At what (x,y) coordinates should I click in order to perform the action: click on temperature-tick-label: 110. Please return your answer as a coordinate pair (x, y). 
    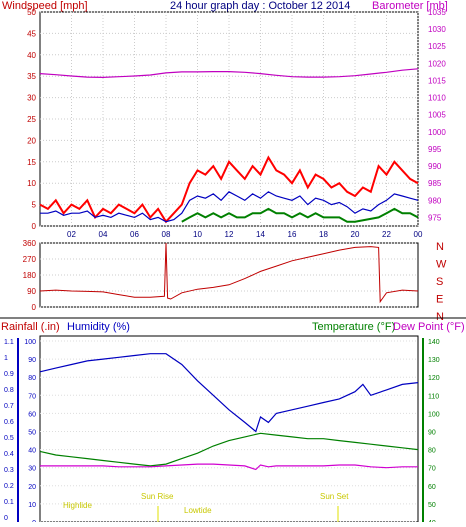
    Looking at the image, I should click on (433, 396).